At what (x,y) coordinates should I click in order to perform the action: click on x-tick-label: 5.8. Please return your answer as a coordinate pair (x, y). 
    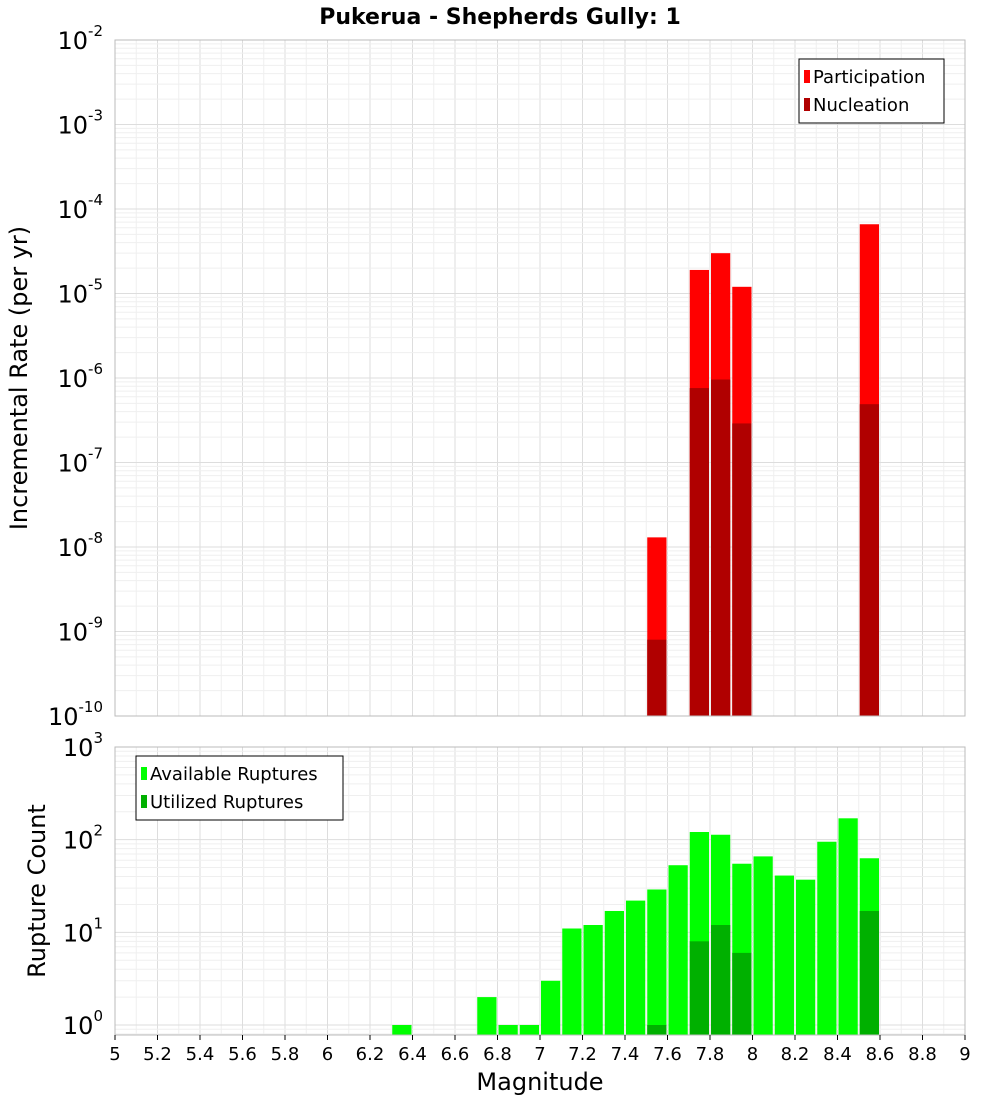
    Looking at the image, I should click on (285, 1054).